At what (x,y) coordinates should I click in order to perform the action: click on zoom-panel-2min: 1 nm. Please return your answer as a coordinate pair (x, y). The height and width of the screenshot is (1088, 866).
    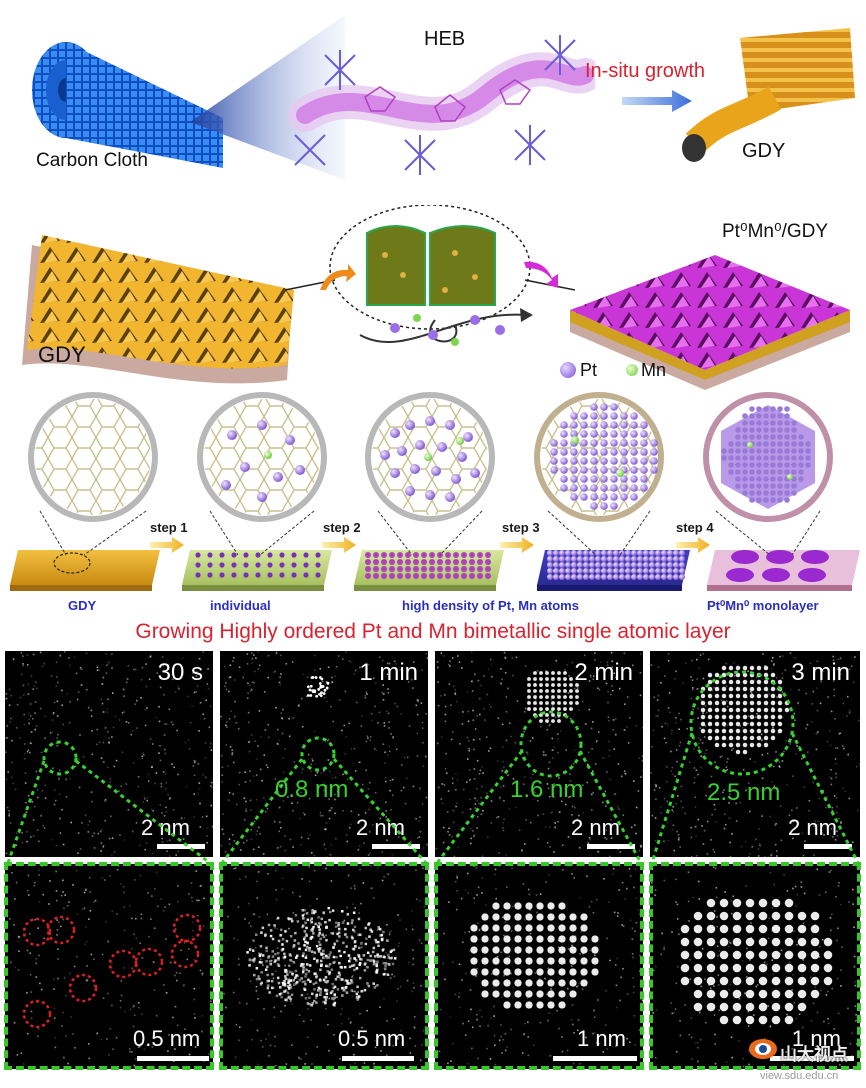
    Looking at the image, I should click on (539, 966).